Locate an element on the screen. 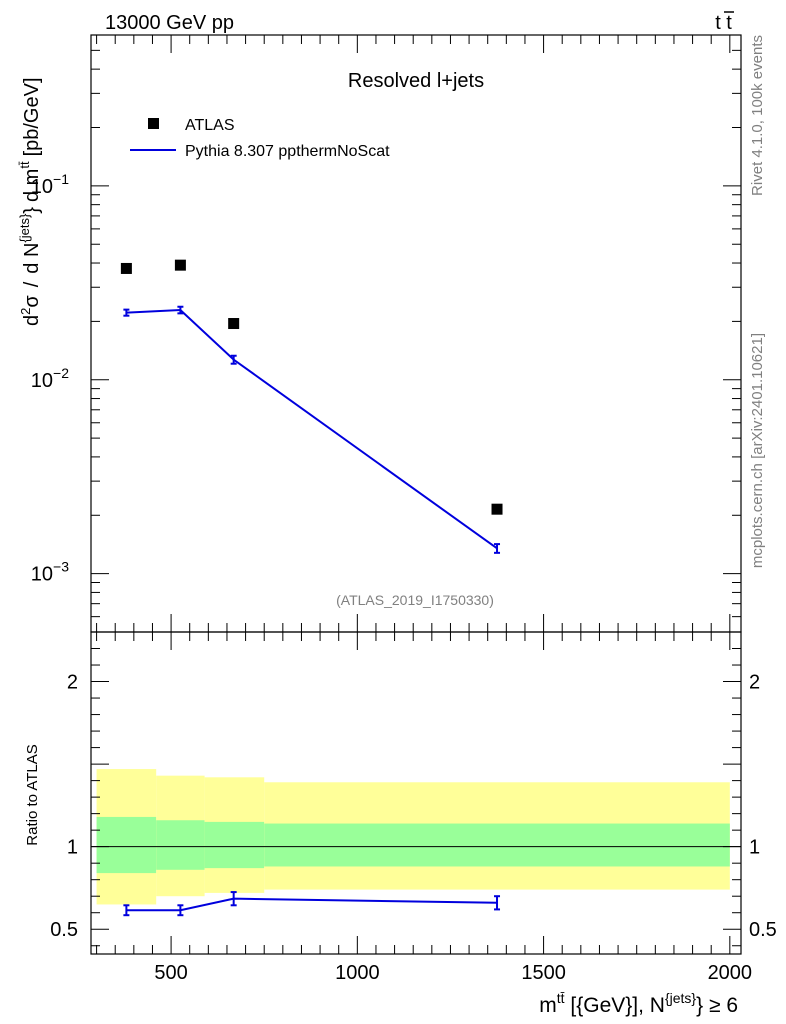 Image resolution: width=786 pixels, height=1024 pixels. main-mc-line is located at coordinates (312, 429).